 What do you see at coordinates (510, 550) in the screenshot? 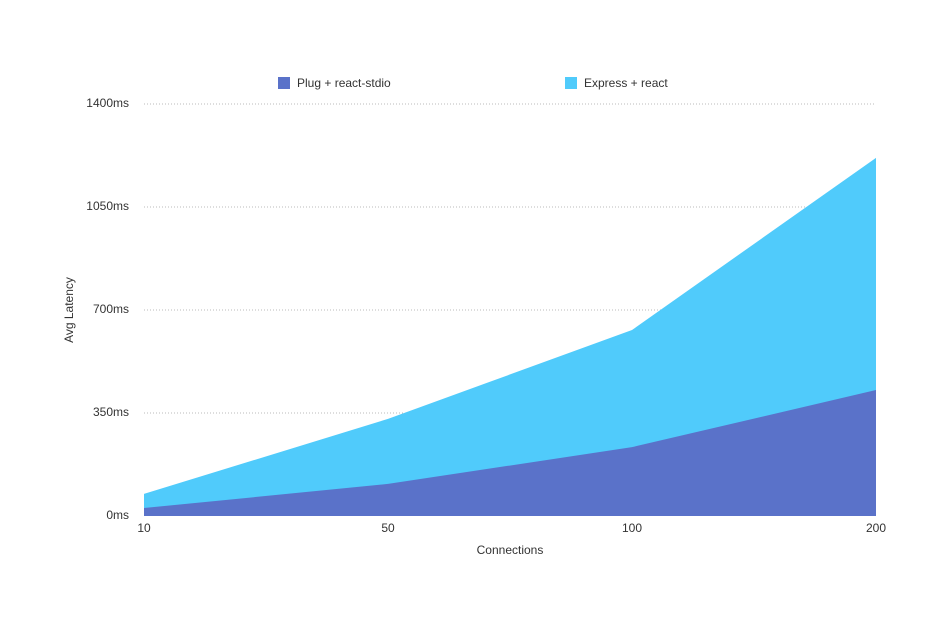
I see `x-axis-label: Connections` at bounding box center [510, 550].